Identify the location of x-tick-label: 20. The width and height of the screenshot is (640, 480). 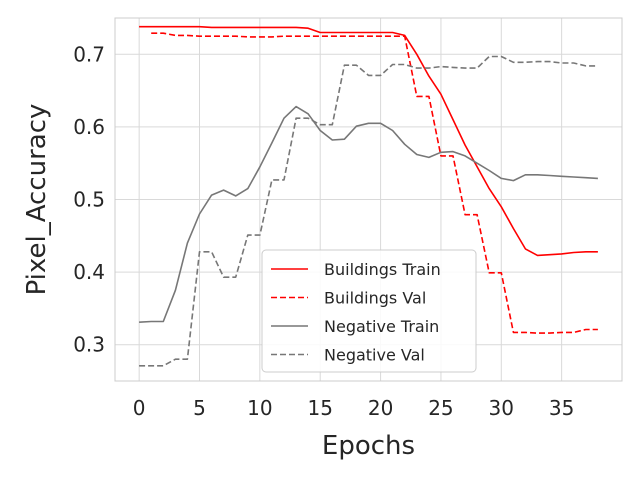
(380, 408).